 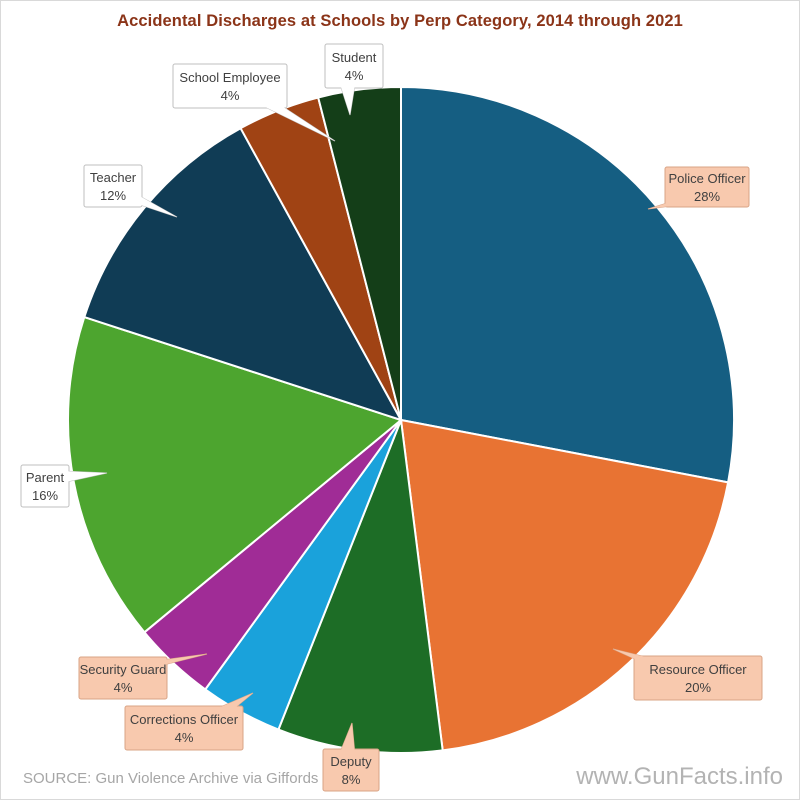 I want to click on callout-percent-label: 16%, so click(x=45, y=495).